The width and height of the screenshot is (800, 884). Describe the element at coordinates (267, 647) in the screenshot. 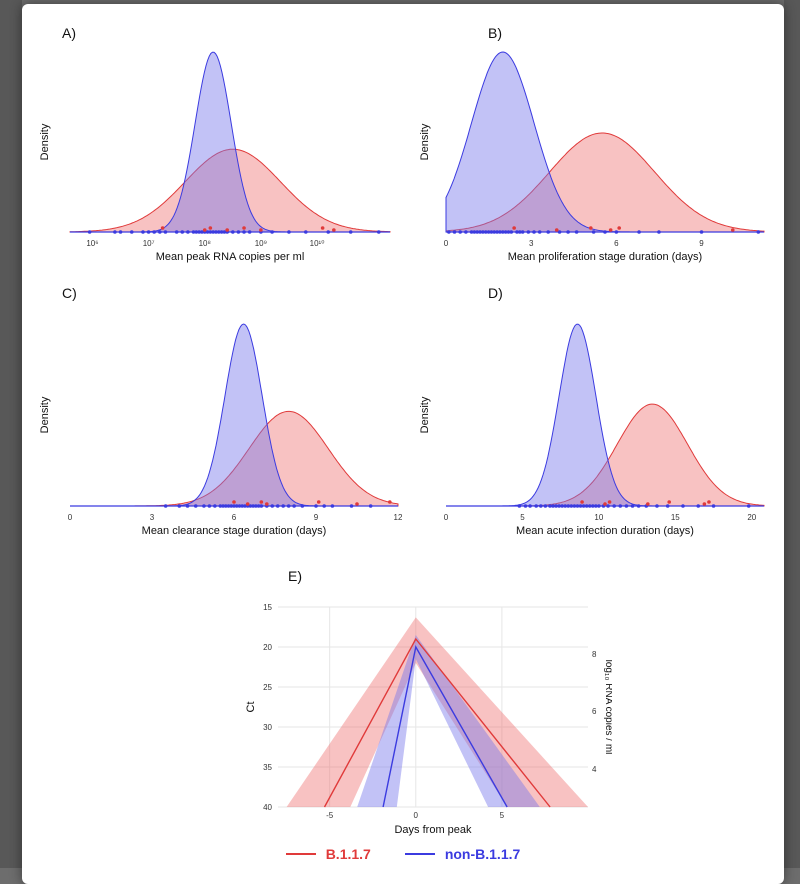

I see `y-tick-label: 20` at that location.